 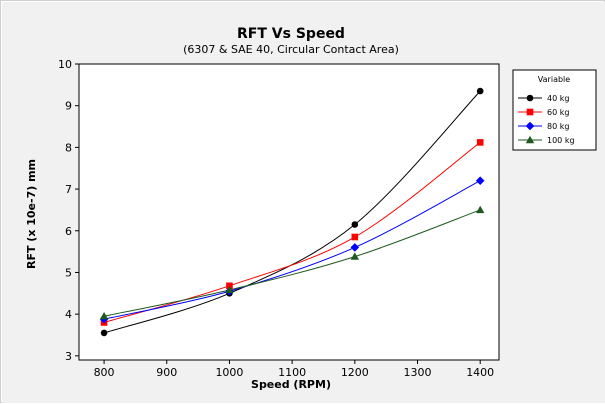 What do you see at coordinates (546, 119) in the screenshot?
I see `legend-items: 40 kg 60 kg 80 kg 100 kg` at bounding box center [546, 119].